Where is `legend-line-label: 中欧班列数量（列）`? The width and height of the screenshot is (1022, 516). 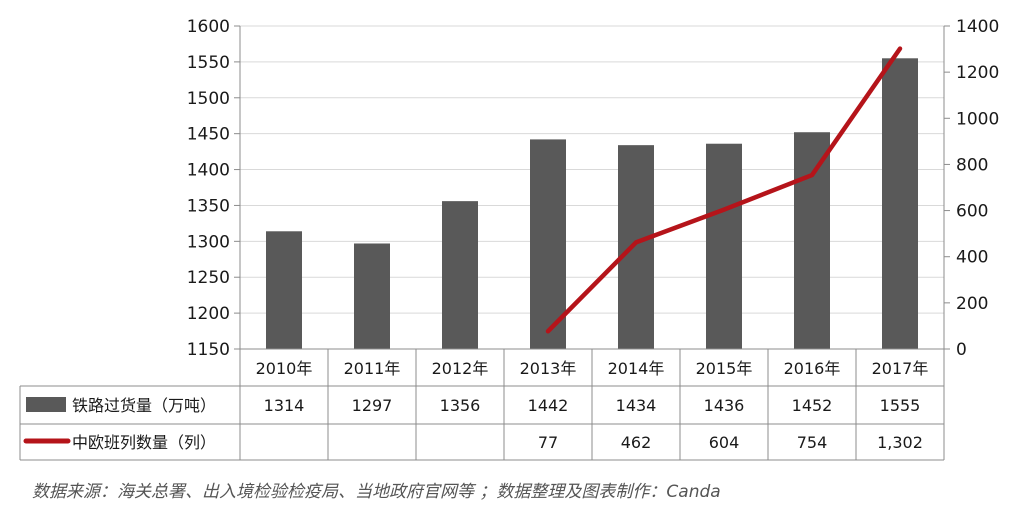 legend-line-label: 中欧班列数量（列） is located at coordinates (144, 442).